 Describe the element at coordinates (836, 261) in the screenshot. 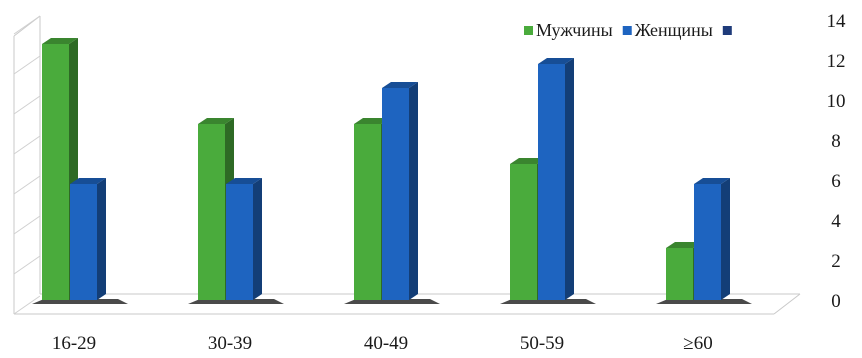

I see `y-tick-label-1: 2` at that location.